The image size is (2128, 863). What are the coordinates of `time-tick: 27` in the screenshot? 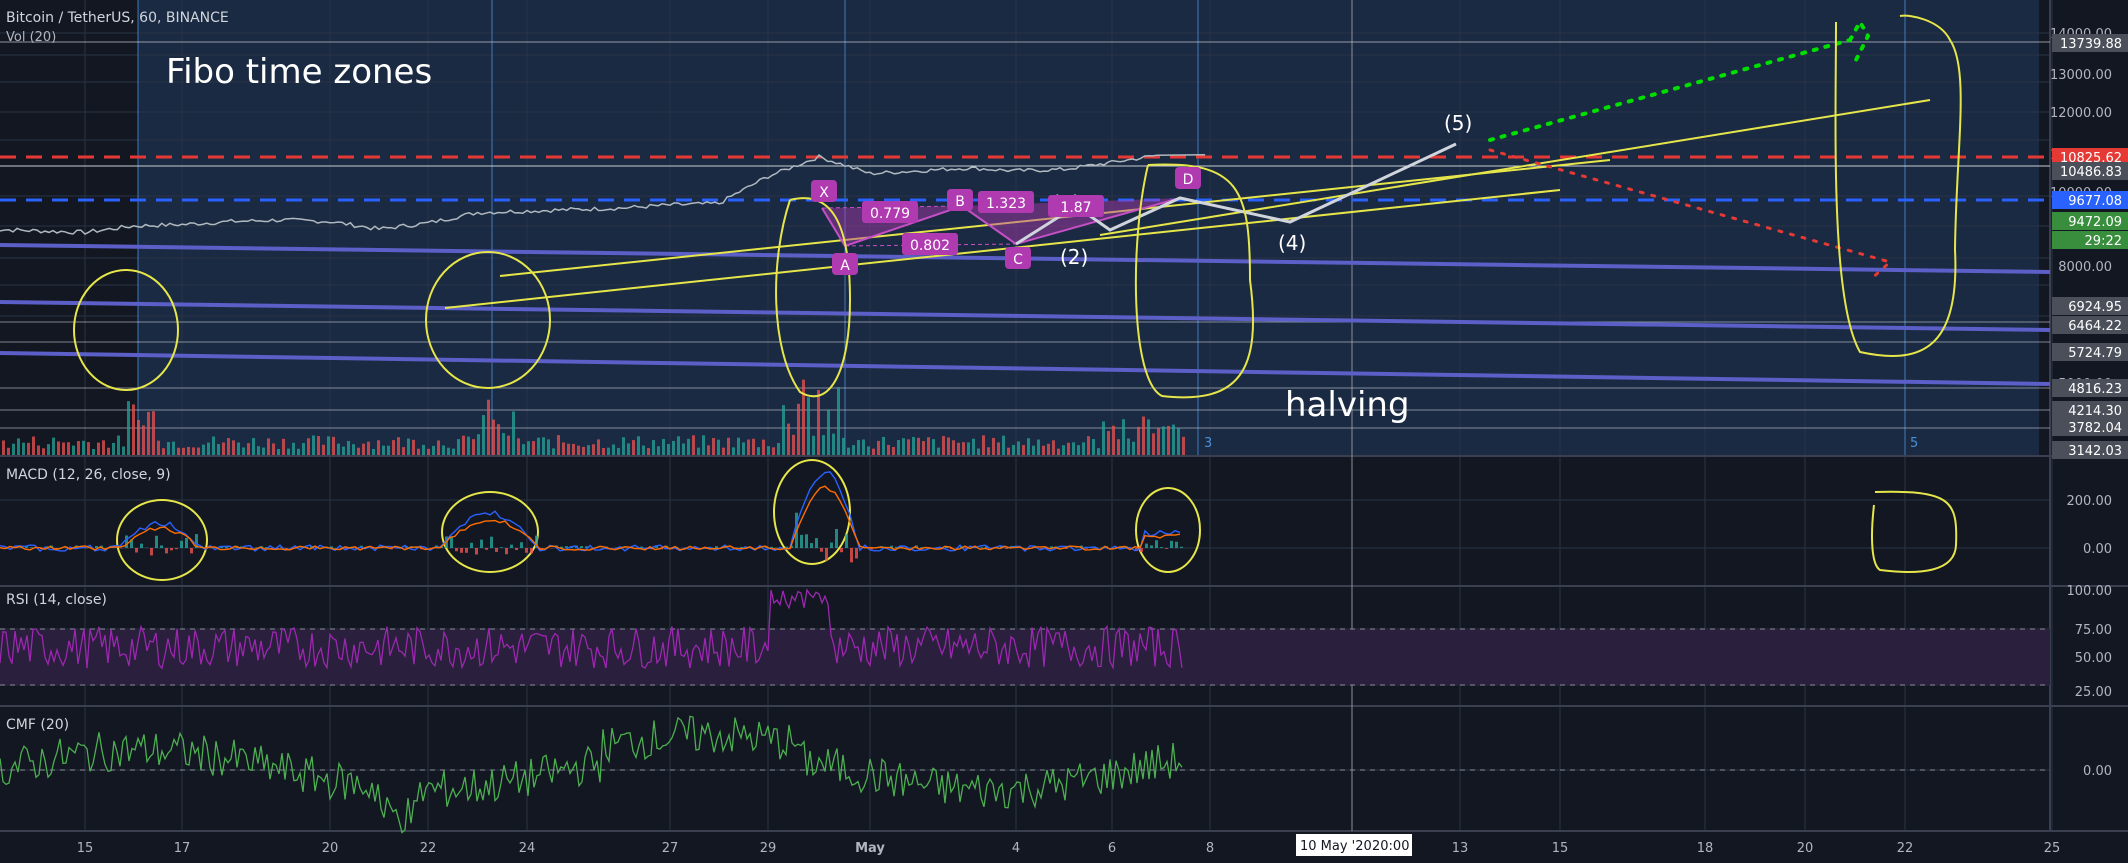 It's located at (670, 848).